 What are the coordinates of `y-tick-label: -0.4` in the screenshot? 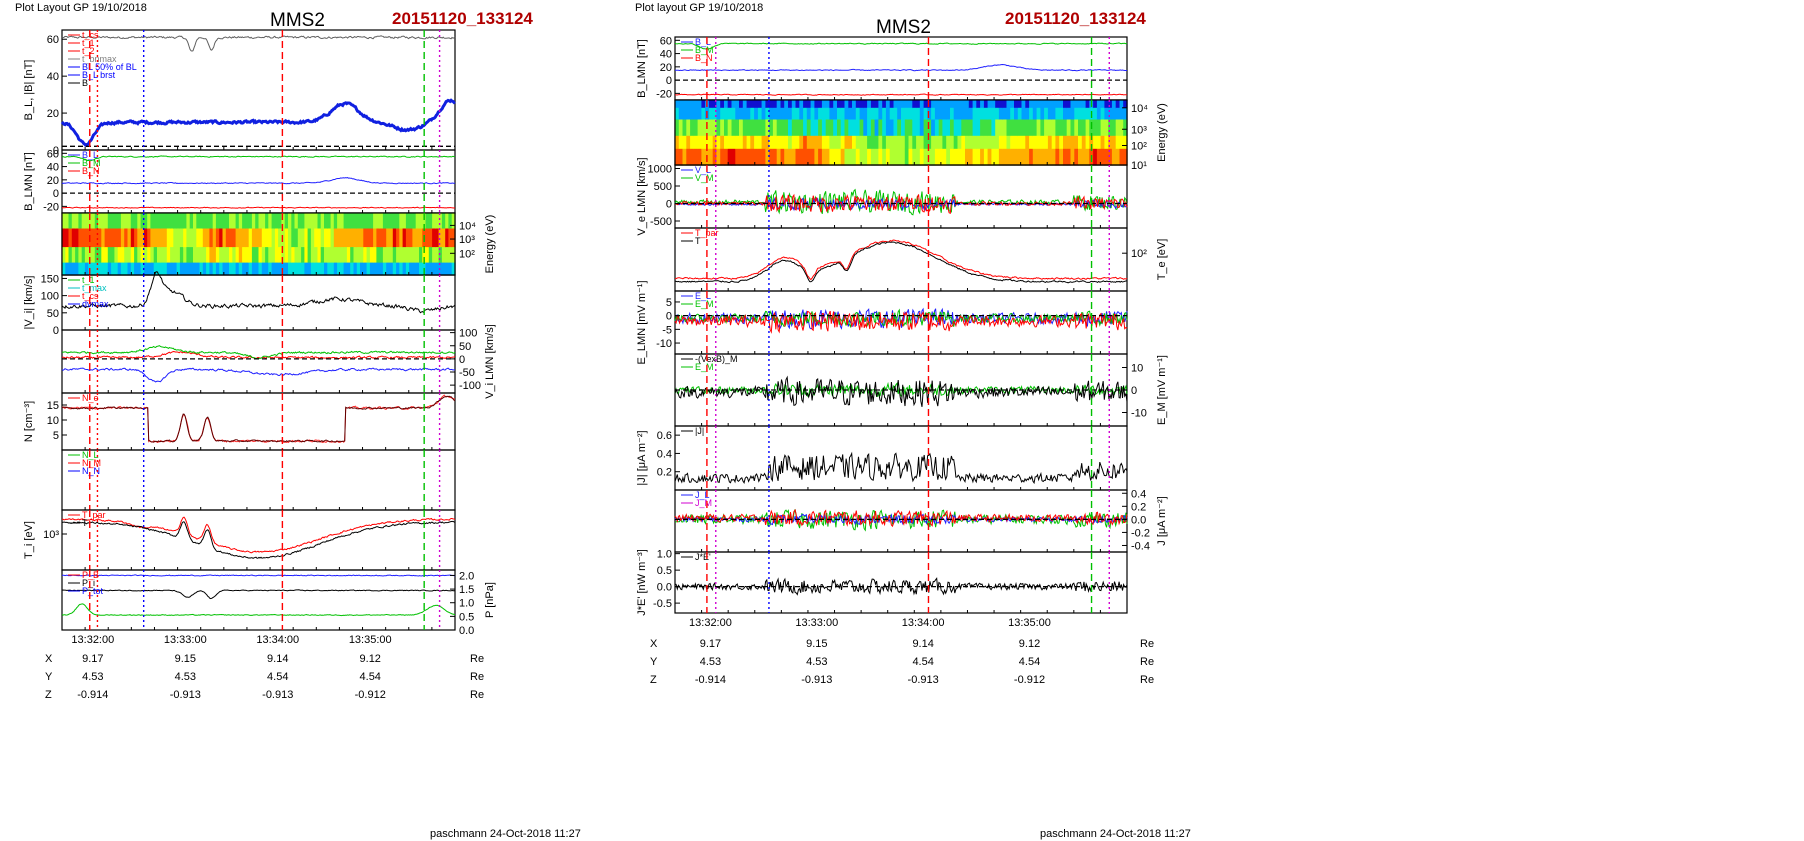 It's located at (1140, 546).